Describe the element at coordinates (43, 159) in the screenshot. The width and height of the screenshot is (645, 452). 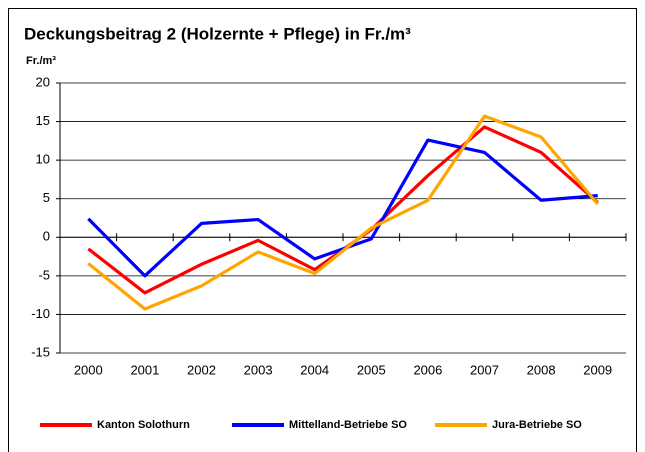
I see `y-tick-label: 10` at that location.